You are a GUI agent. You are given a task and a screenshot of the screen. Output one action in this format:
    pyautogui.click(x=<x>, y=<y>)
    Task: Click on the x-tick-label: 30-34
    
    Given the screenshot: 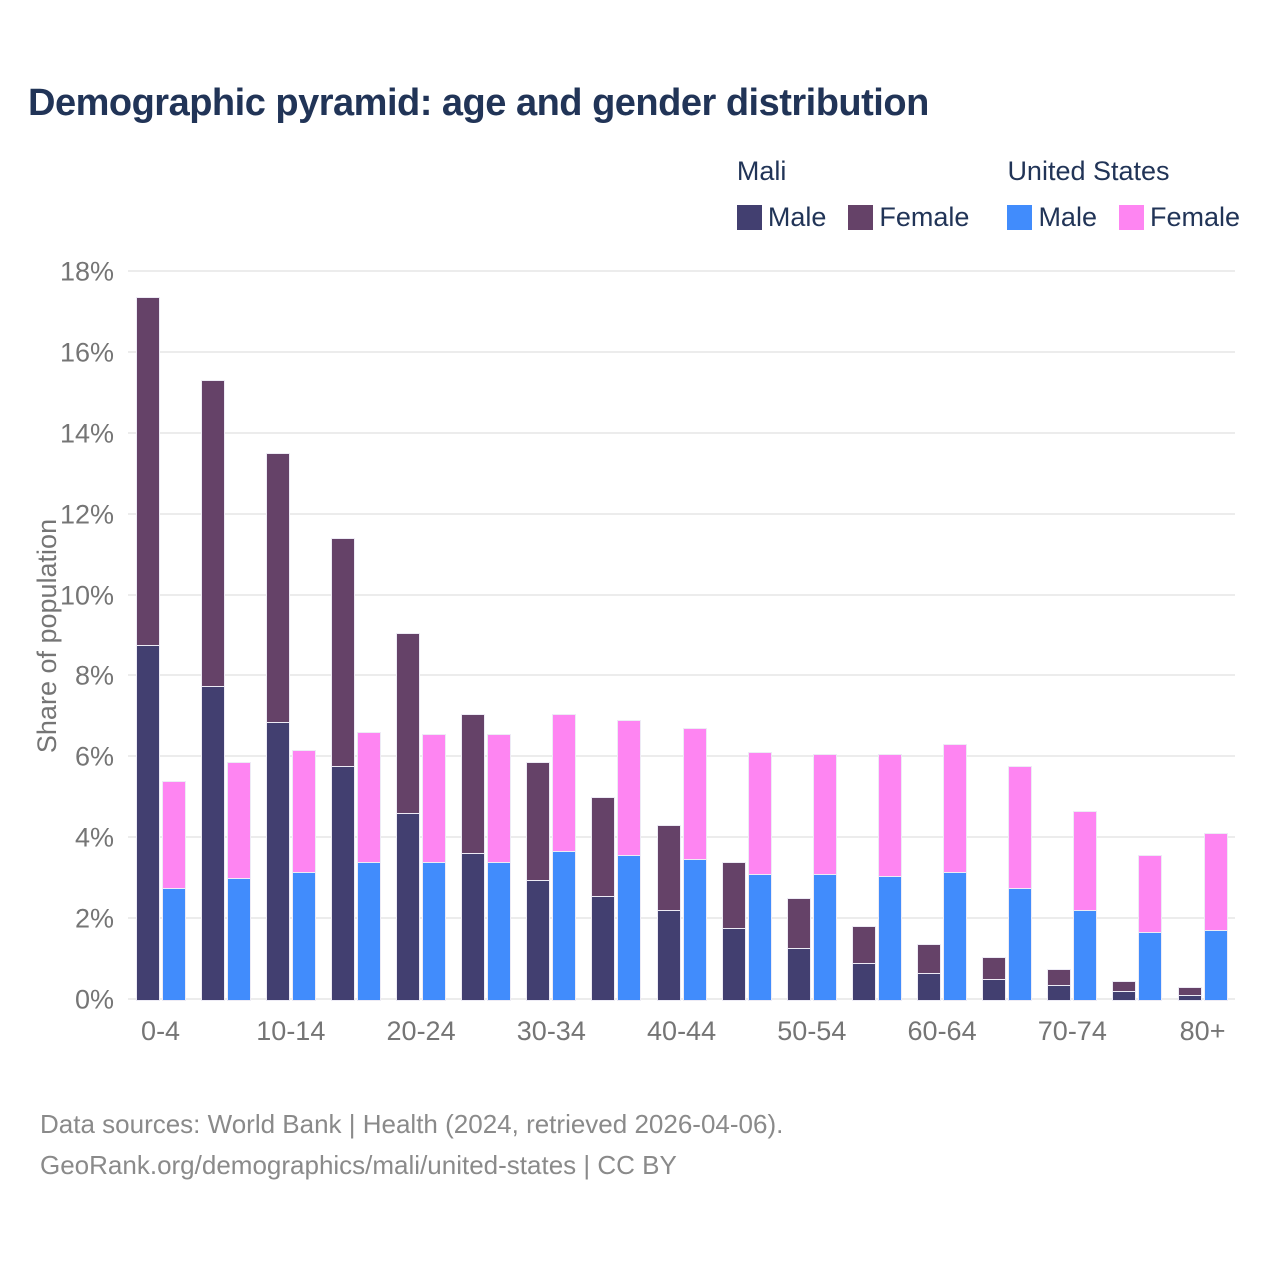 What is the action you would take?
    pyautogui.click(x=551, y=1031)
    